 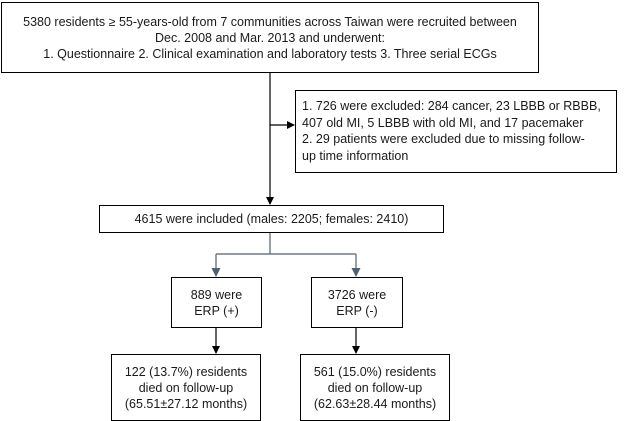 I want to click on outcome-positive-line-1: 122 (13.7%) residents, so click(x=186, y=371).